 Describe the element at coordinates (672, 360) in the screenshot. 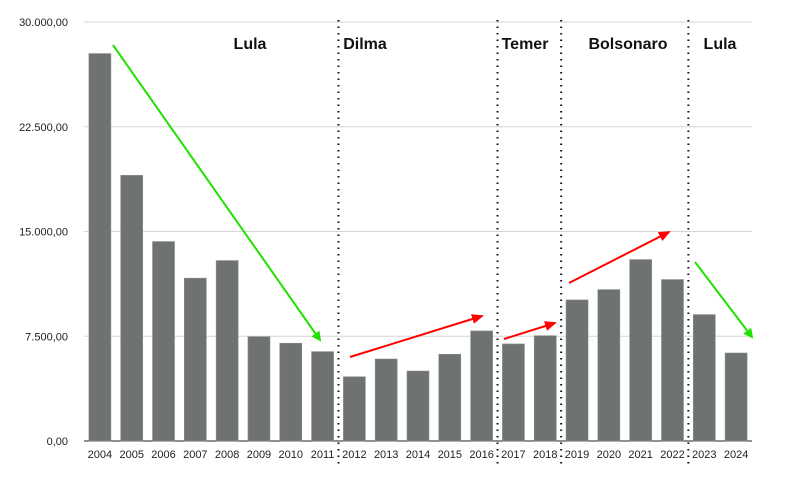

I see `bar-2022` at that location.